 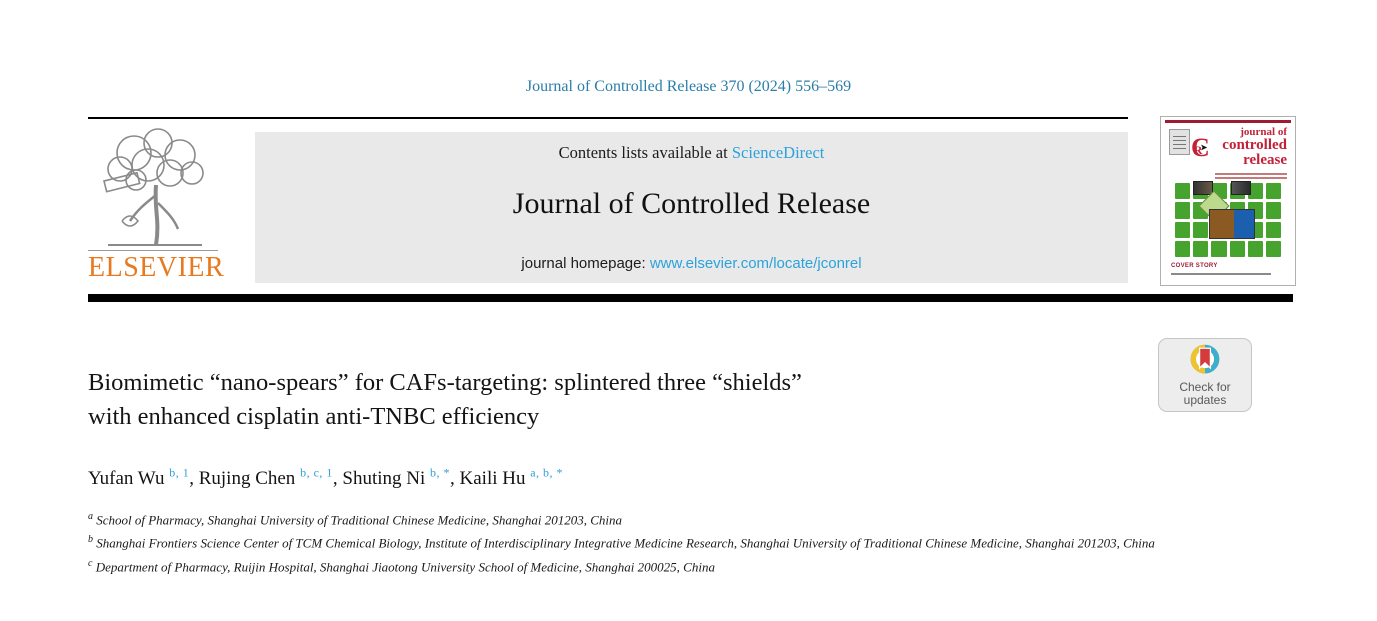 What do you see at coordinates (690, 298) in the screenshot?
I see `header-bottom-rule` at bounding box center [690, 298].